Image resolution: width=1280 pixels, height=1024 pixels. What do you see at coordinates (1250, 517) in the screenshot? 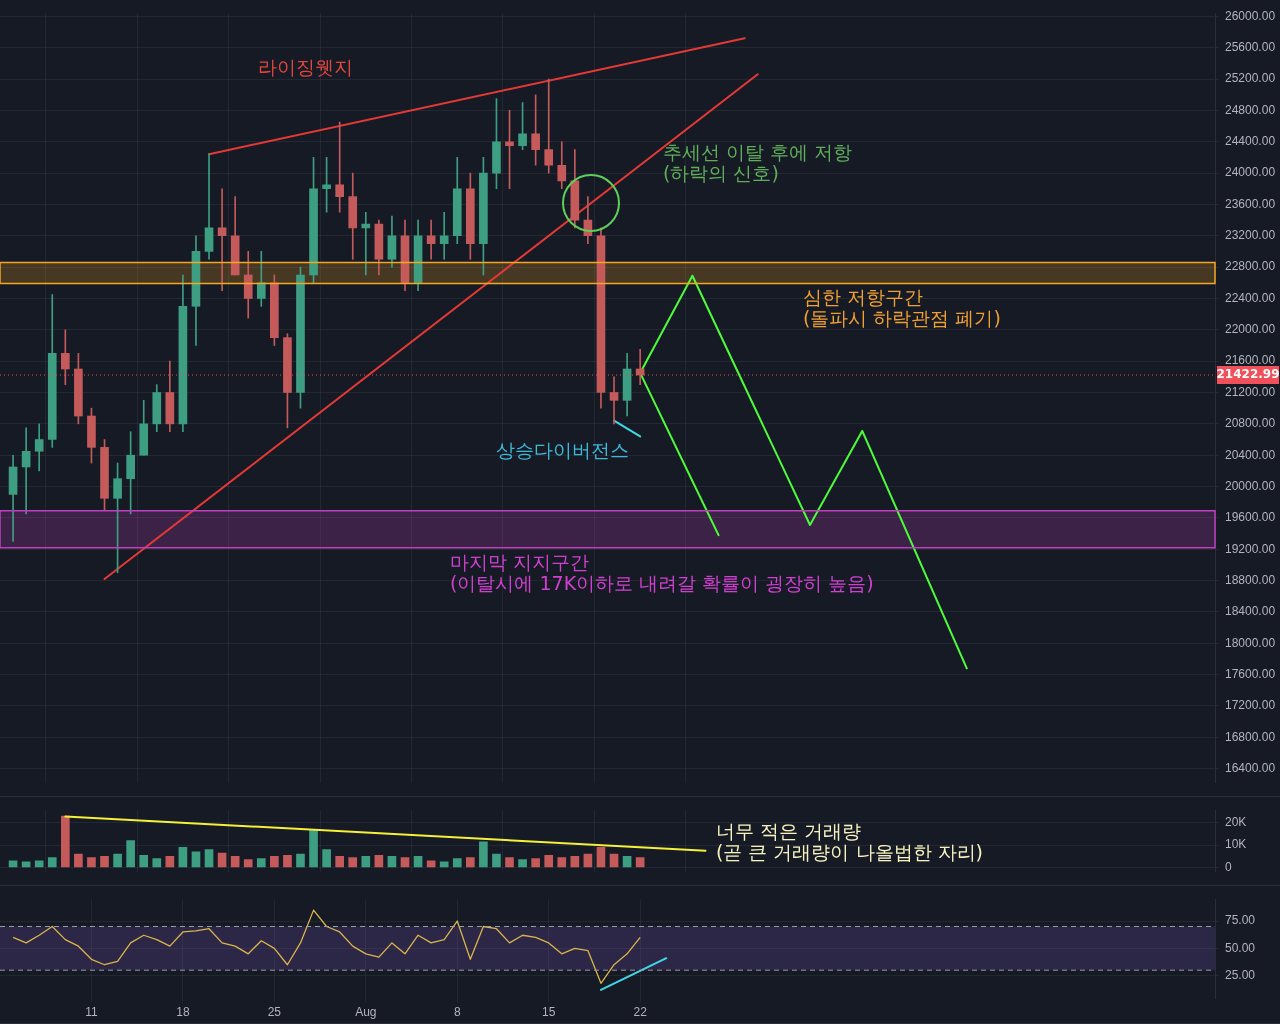
I see `y-tick-label: 19600.00` at bounding box center [1250, 517].